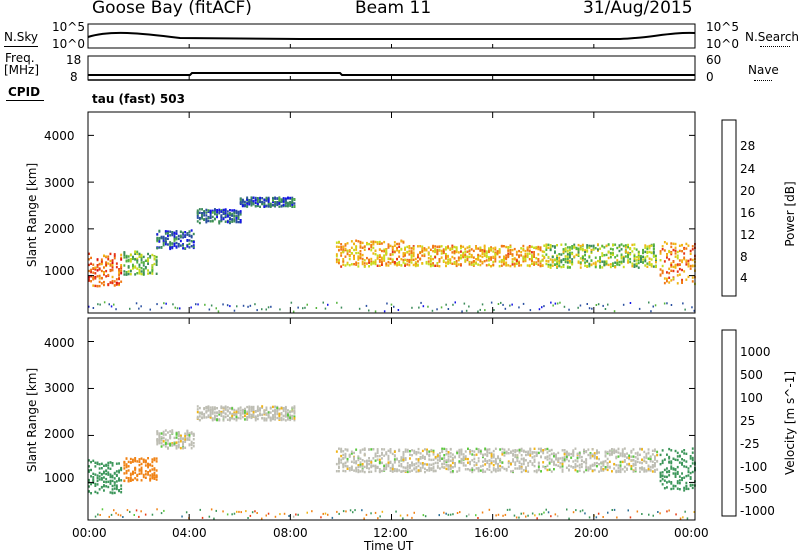  What do you see at coordinates (21, 37) in the screenshot?
I see `nsky-label: N.Sky` at bounding box center [21, 37].